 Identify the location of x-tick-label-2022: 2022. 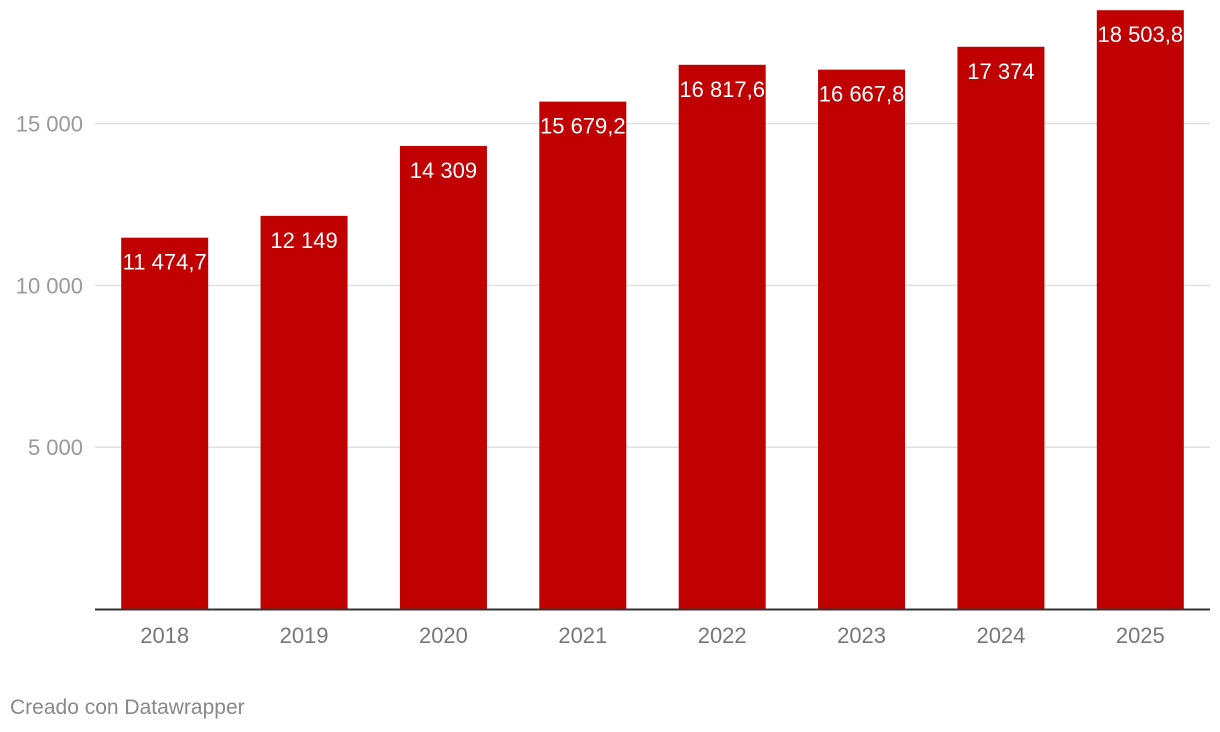
(722, 635).